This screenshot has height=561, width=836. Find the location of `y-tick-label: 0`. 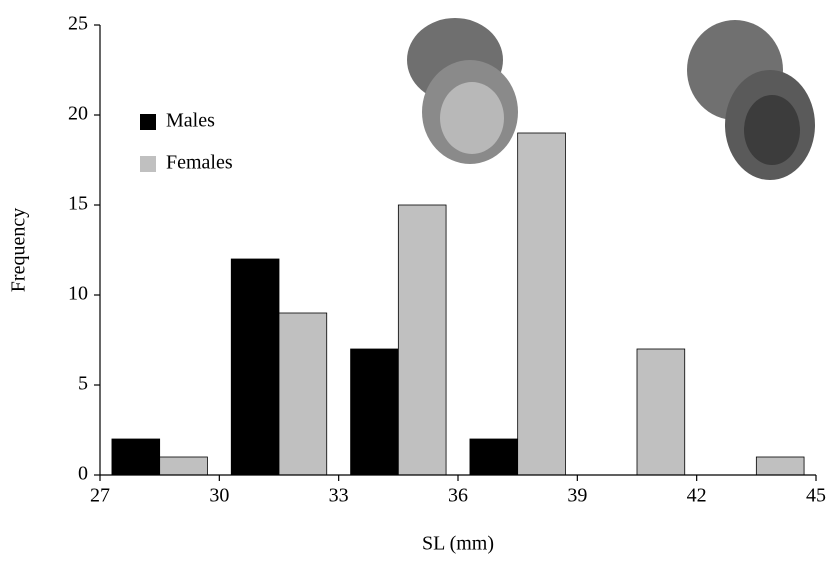

y-tick-label: 0 is located at coordinates (83, 474).